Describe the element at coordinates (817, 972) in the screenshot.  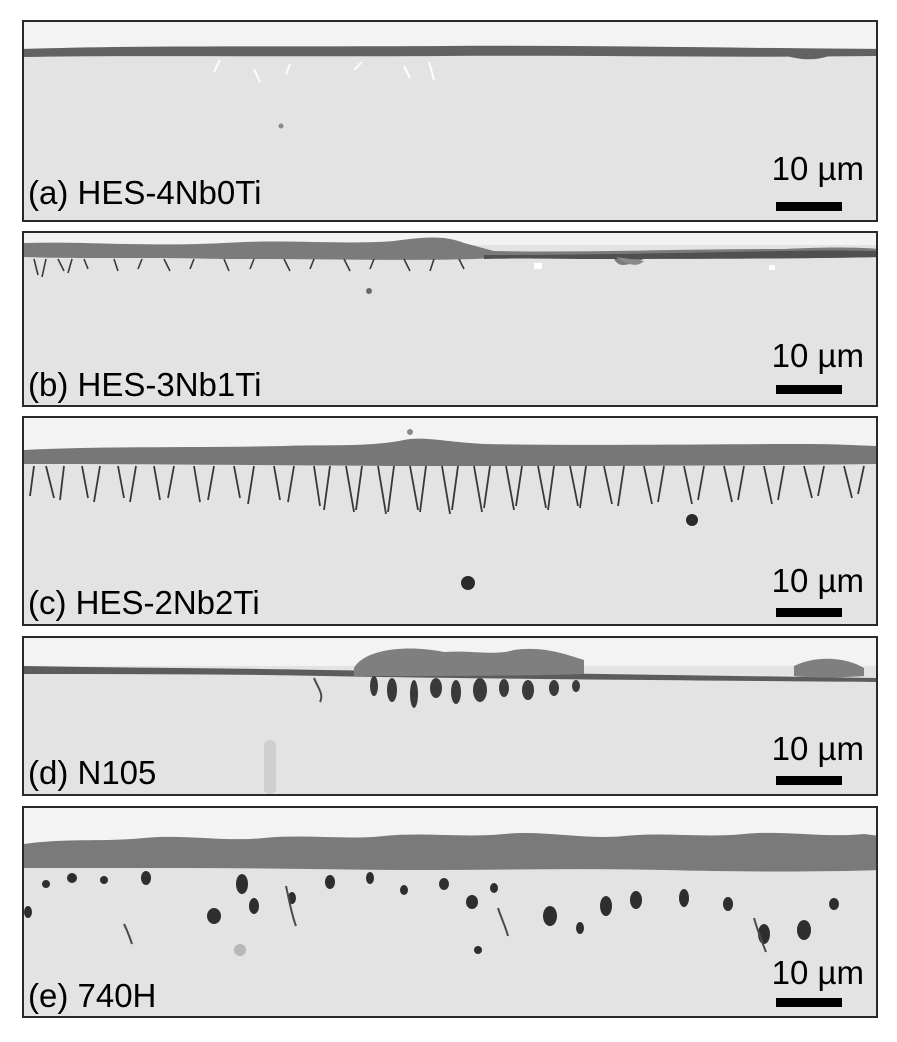
I see `scale-bar-label-e: 10 µm` at that location.